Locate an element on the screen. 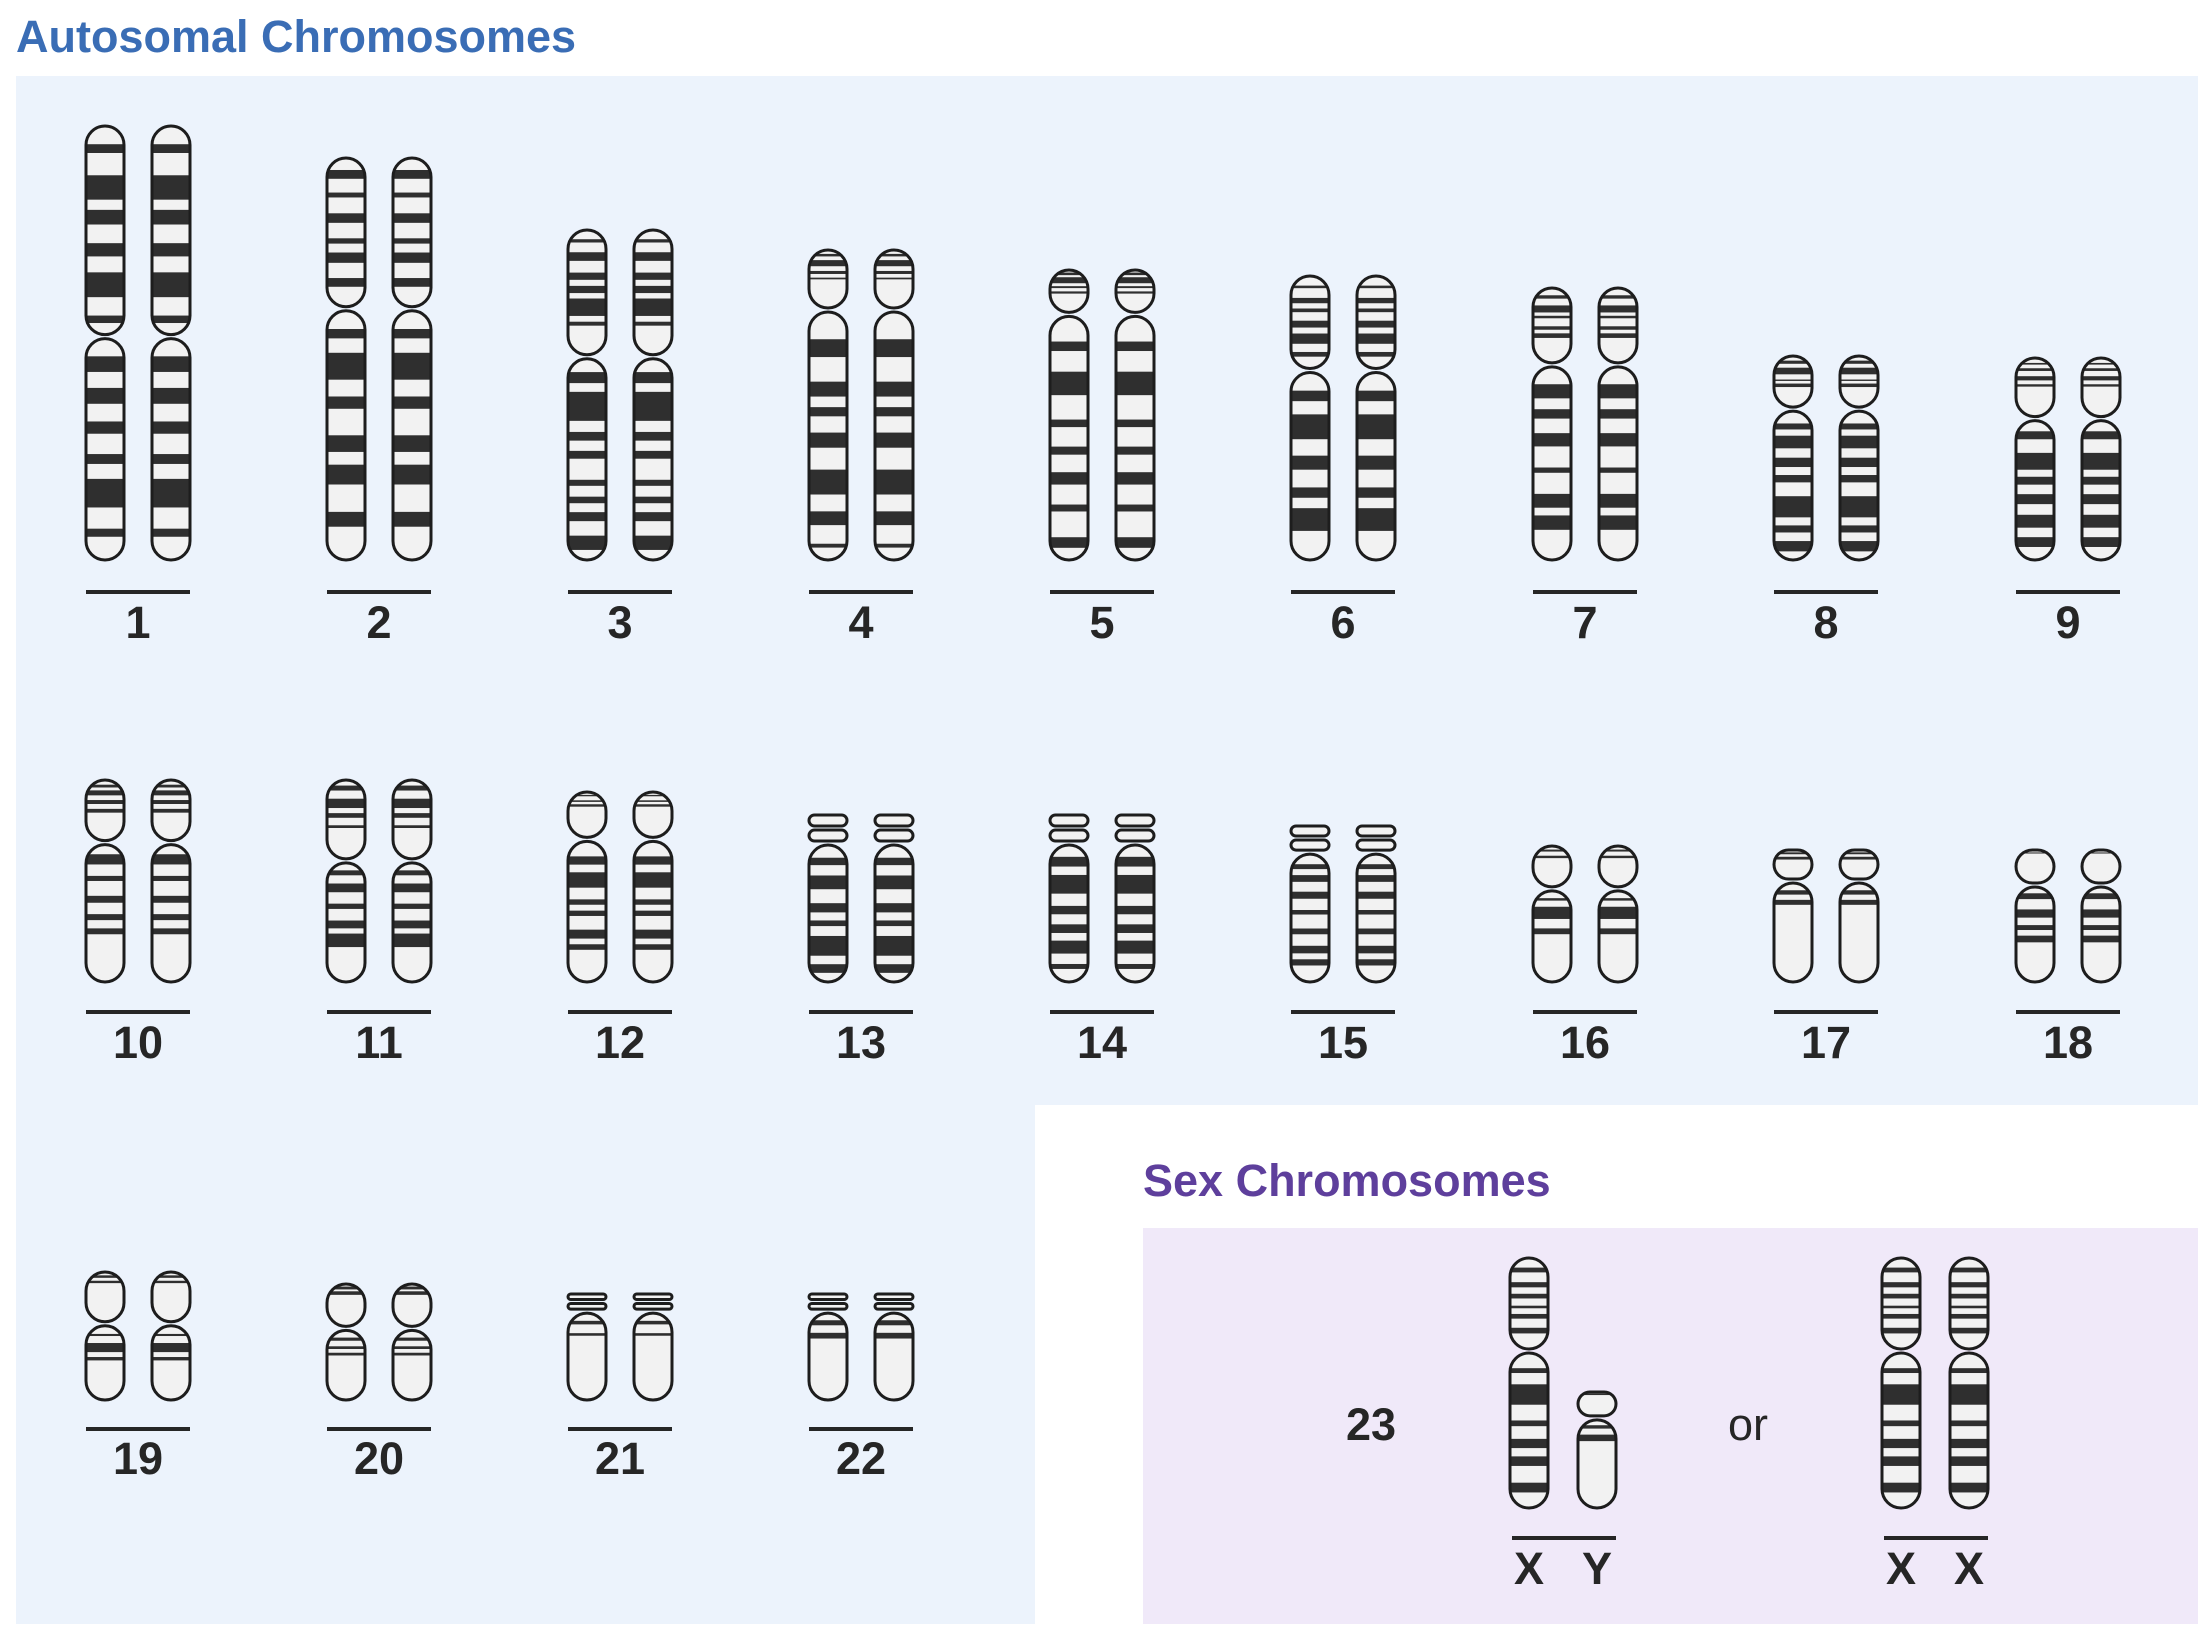 The image size is (2210, 1629). chromosome-x-female-b is located at coordinates (1969, 1383).